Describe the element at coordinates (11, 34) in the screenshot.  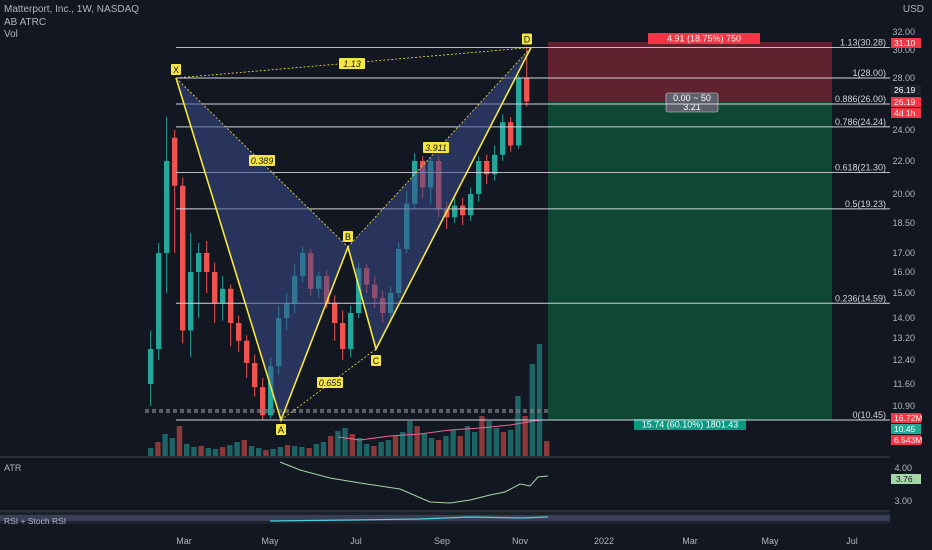
I see `indicator-label-vol: Vol` at that location.